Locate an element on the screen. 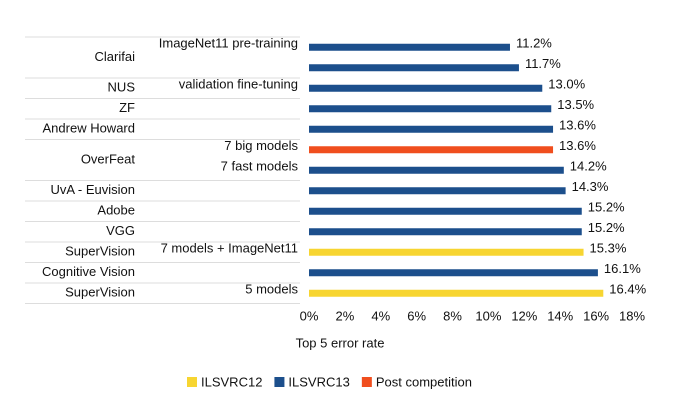  legend-label: ILSVRC13 is located at coordinates (318, 381).